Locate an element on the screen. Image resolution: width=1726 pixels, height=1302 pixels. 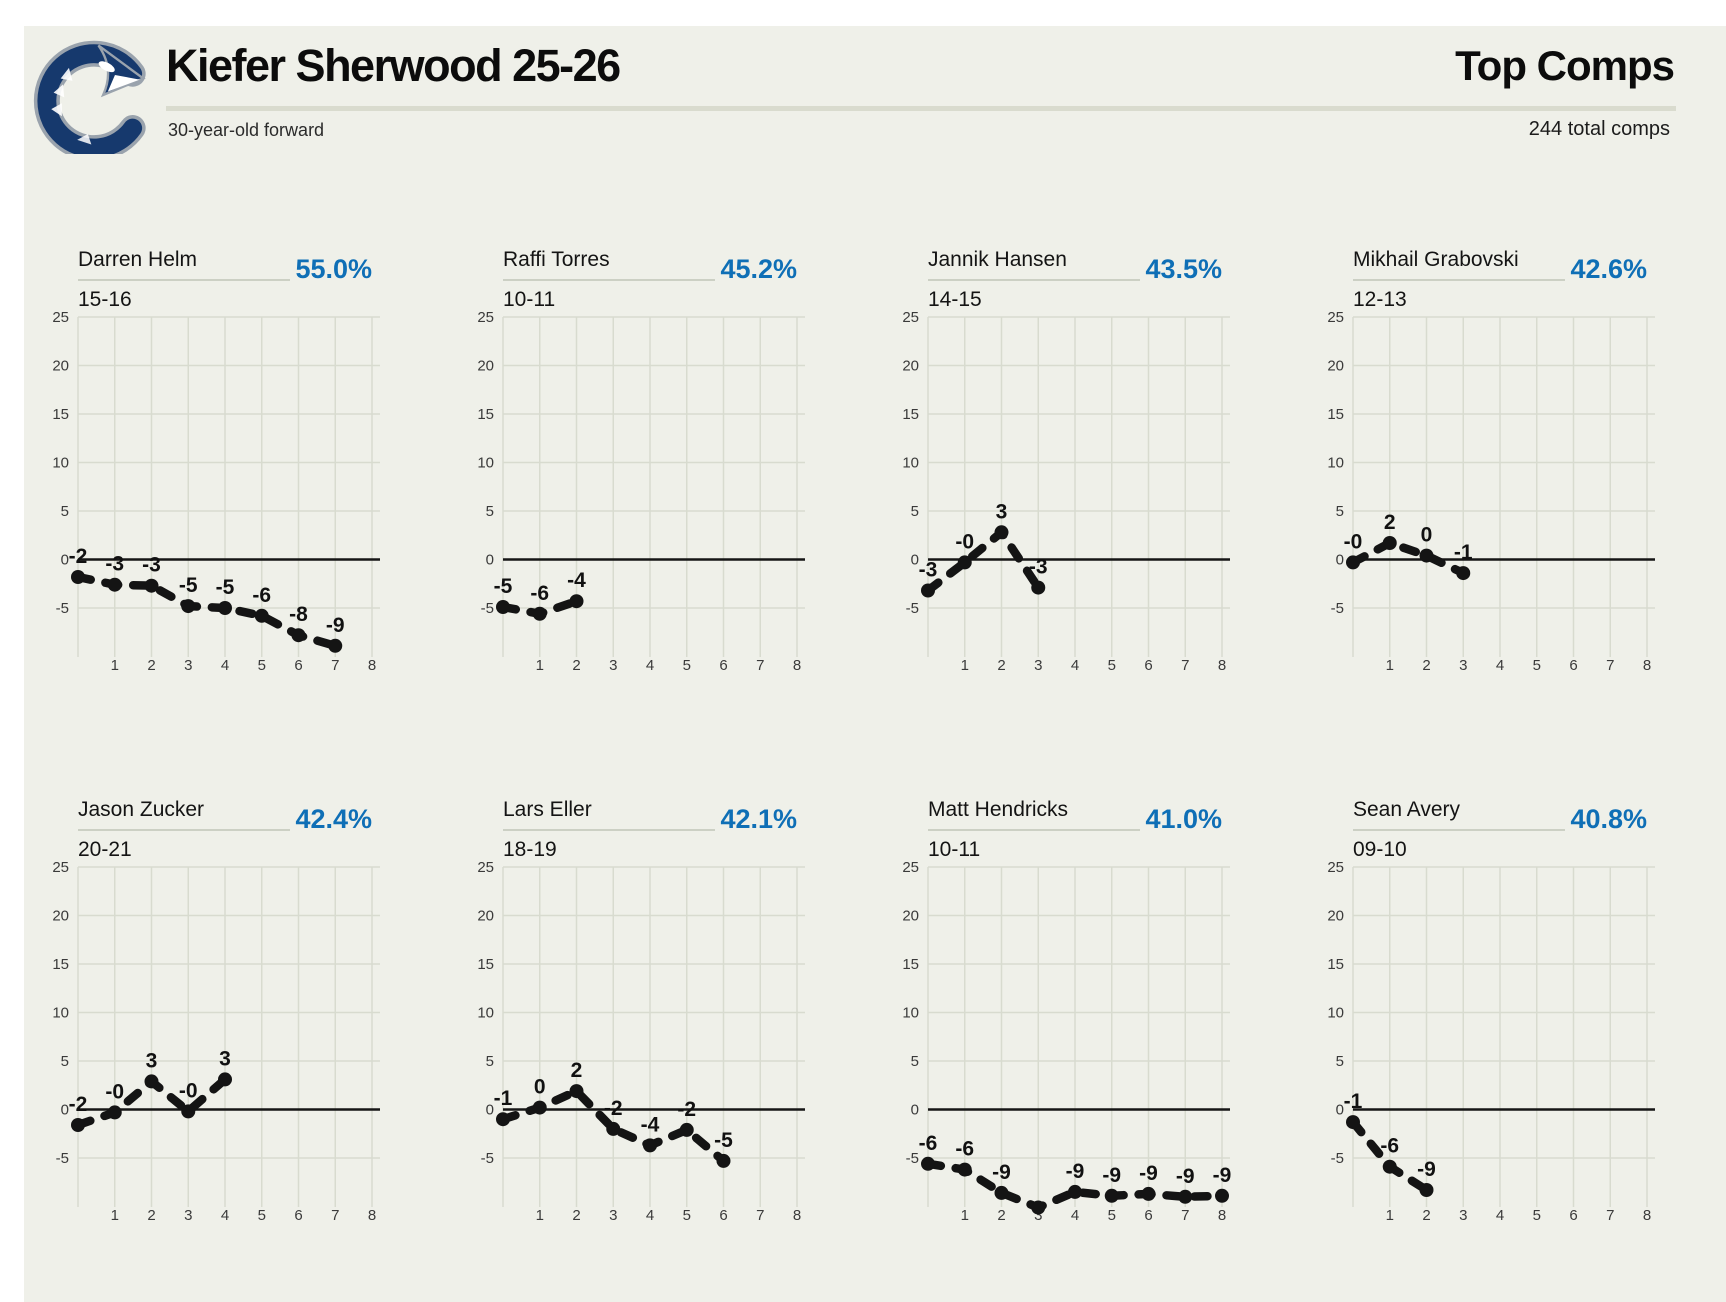
data-point-label: -2 is located at coordinates (613, 1108).